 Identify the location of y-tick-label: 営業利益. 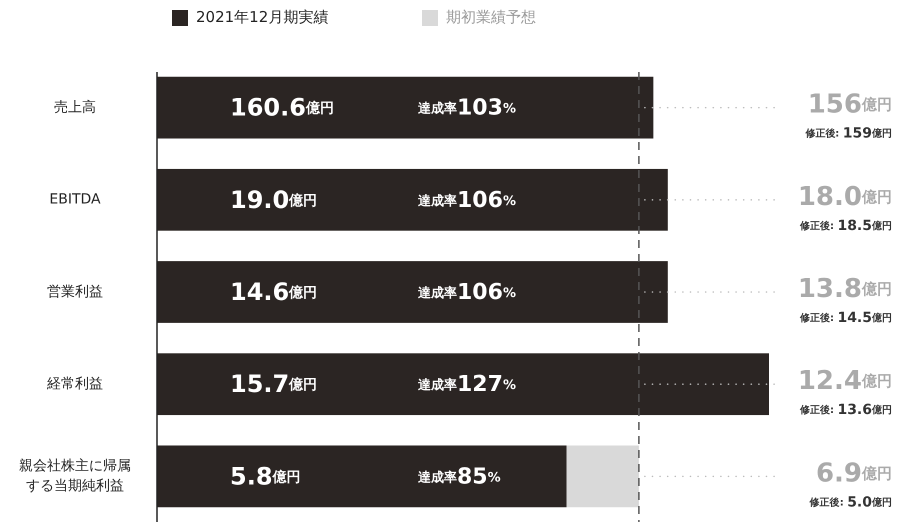
(75, 292).